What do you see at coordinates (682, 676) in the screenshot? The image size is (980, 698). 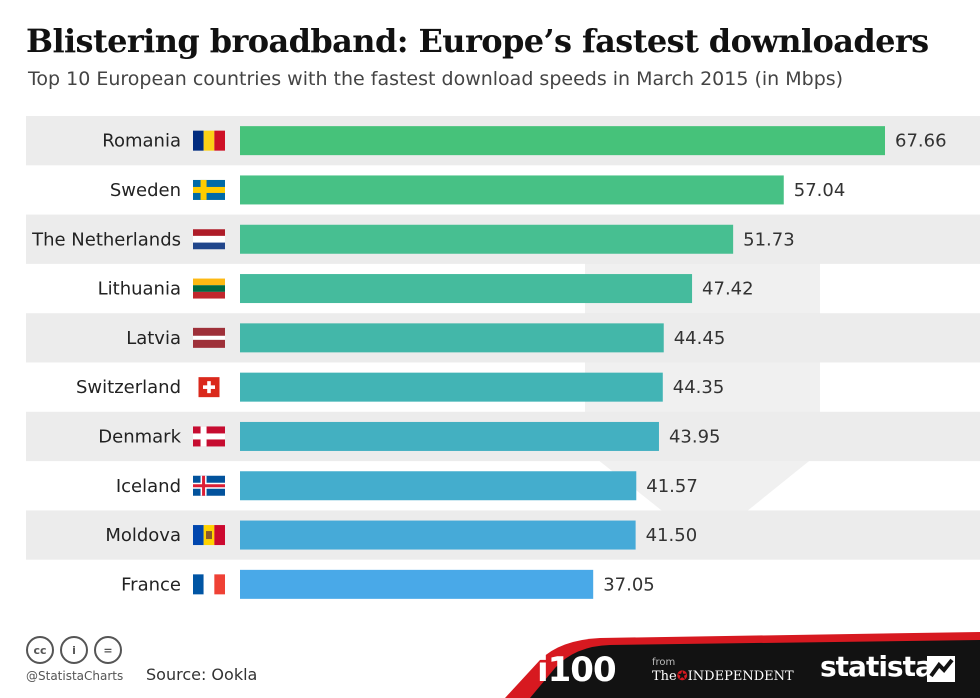 I see `eagle-icon: ✪` at bounding box center [682, 676].